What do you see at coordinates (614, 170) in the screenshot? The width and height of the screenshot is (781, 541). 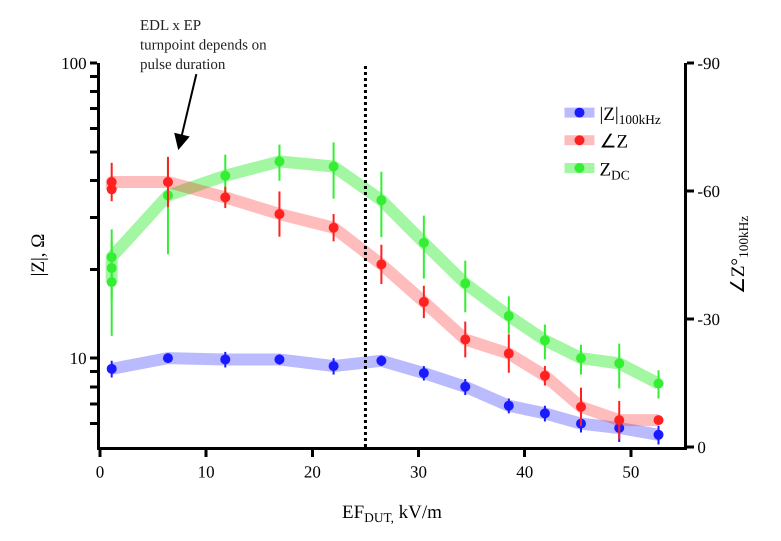 I see `legend-label: Z$_{DC}$` at bounding box center [614, 170].